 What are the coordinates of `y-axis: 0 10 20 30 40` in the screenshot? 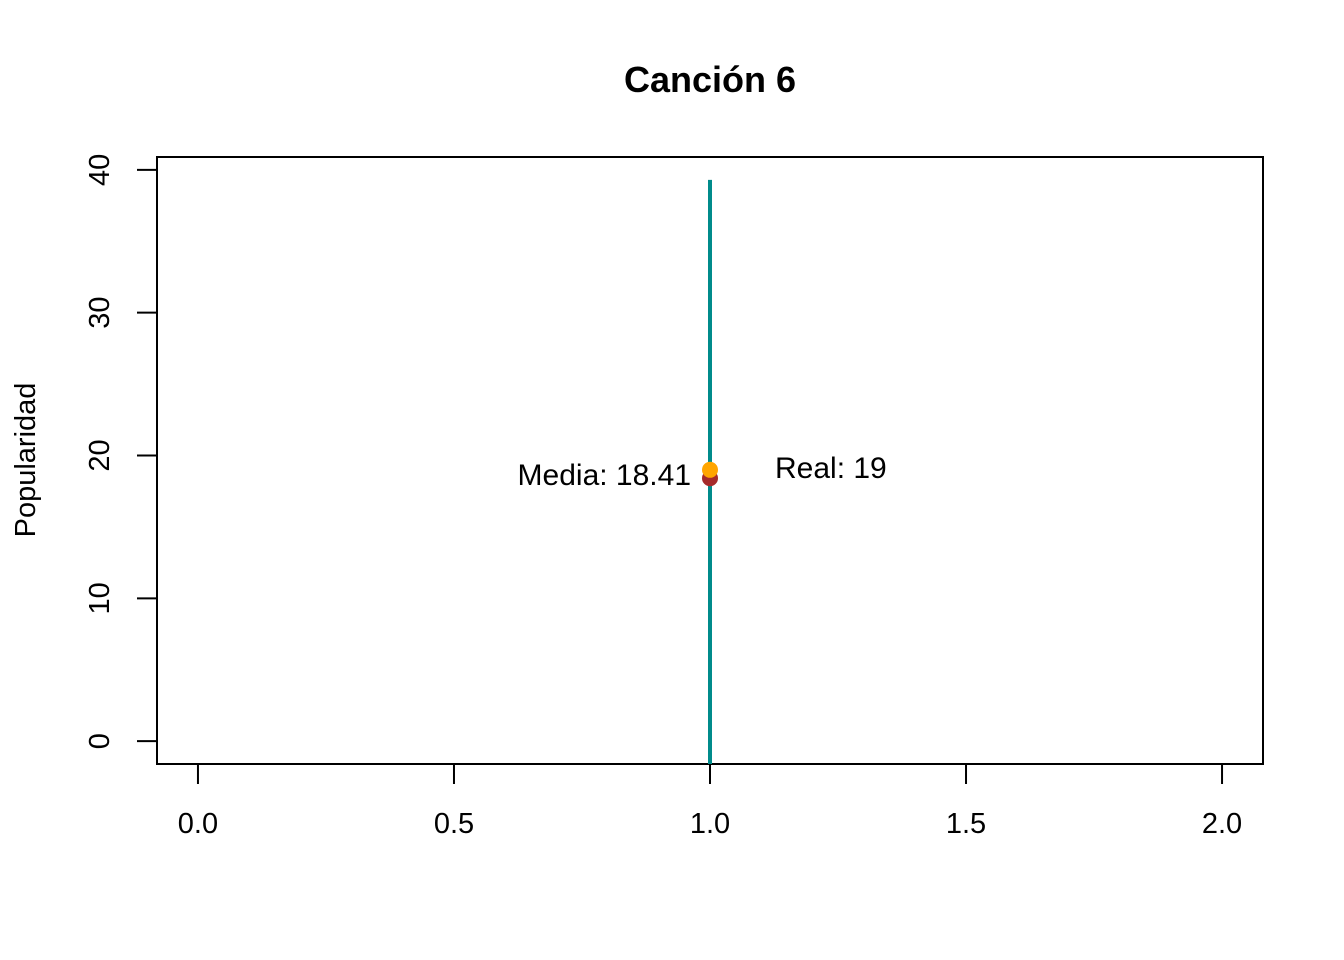 It's located at (121, 451).